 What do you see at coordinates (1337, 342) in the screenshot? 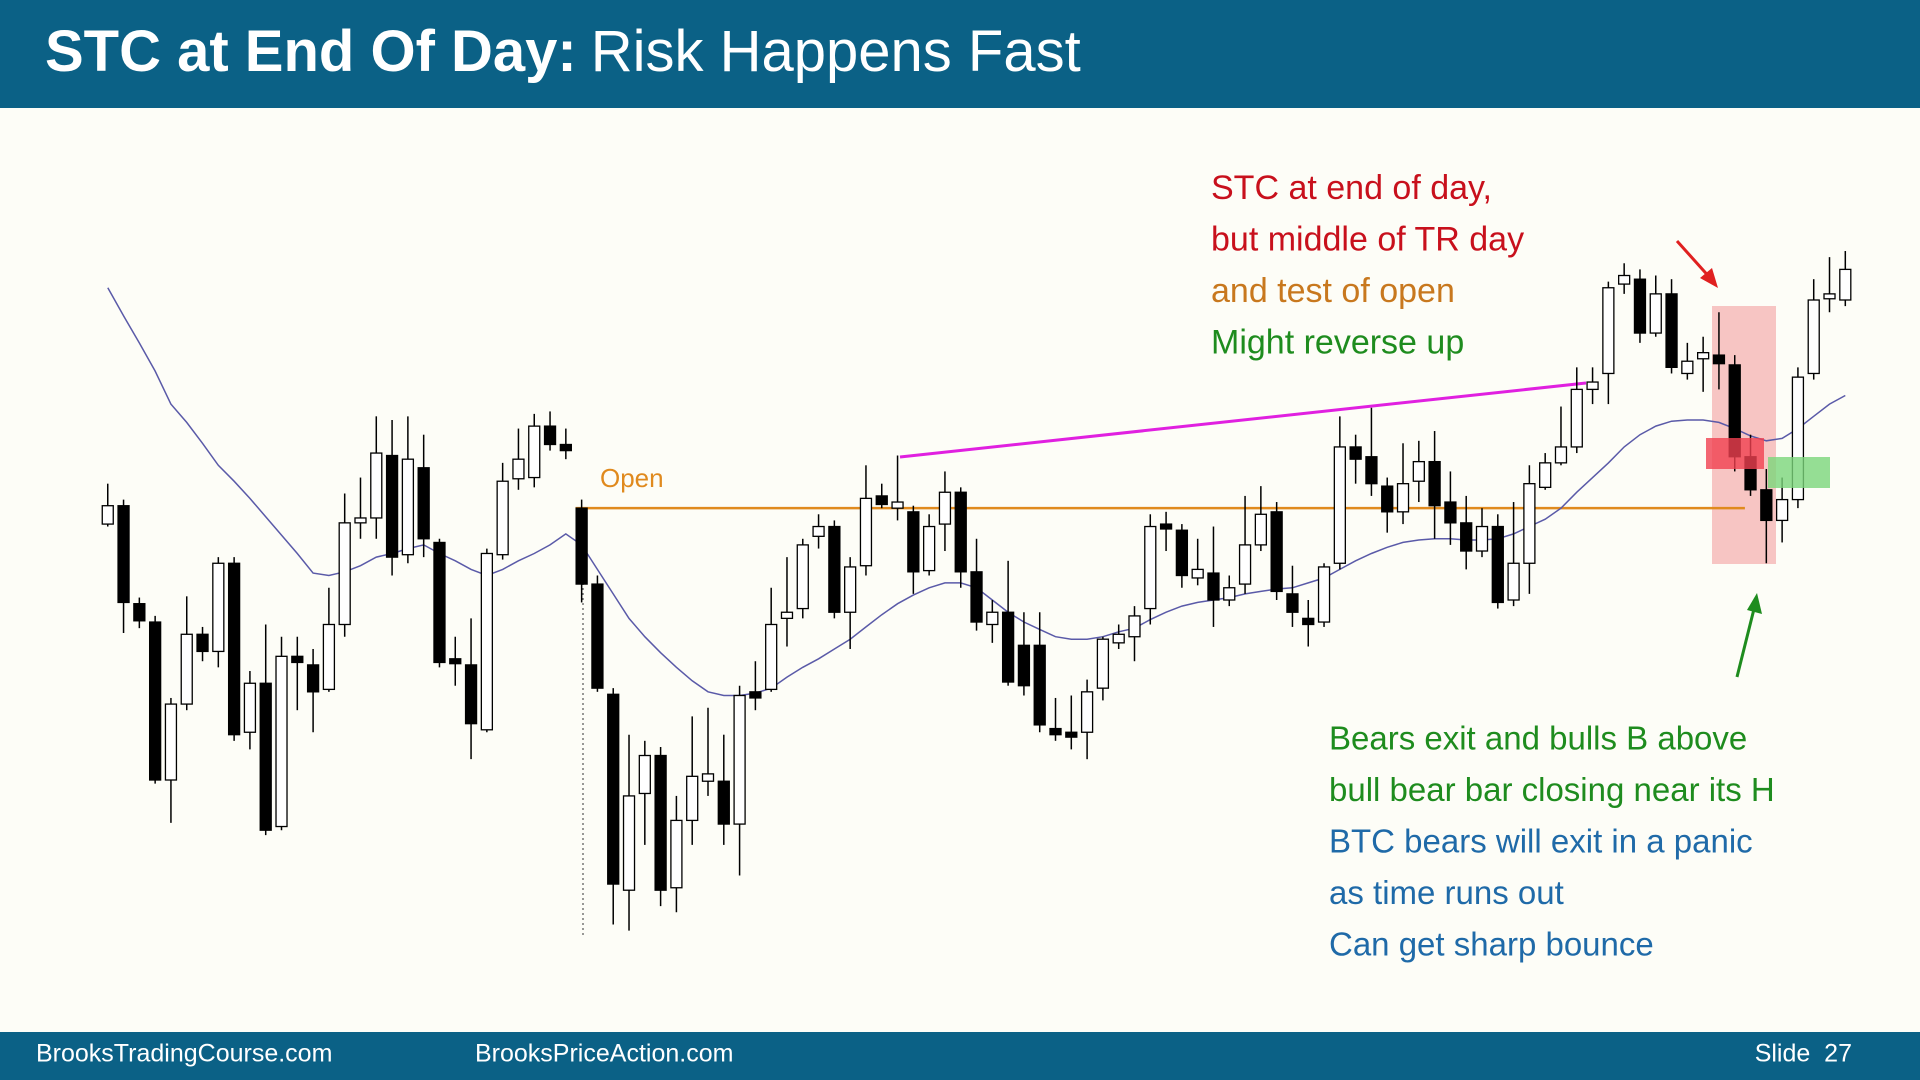
I see `annotation-top: Might reverse up` at bounding box center [1337, 342].